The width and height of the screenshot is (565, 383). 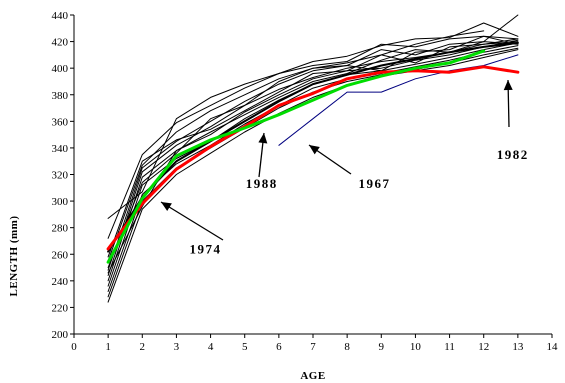 What do you see at coordinates (347, 347) in the screenshot?
I see `x-tick-label-8: 8` at bounding box center [347, 347].